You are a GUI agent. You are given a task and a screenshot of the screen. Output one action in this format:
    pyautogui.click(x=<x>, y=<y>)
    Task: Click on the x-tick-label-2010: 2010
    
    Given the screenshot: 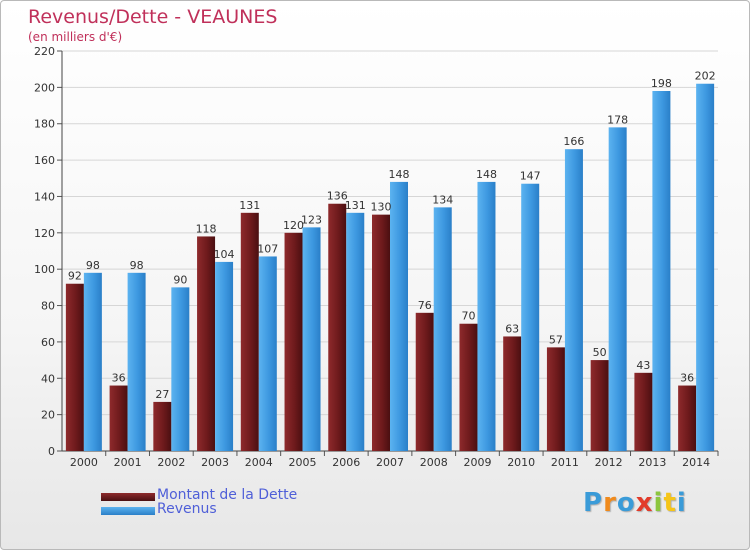 What is the action you would take?
    pyautogui.click(x=521, y=462)
    